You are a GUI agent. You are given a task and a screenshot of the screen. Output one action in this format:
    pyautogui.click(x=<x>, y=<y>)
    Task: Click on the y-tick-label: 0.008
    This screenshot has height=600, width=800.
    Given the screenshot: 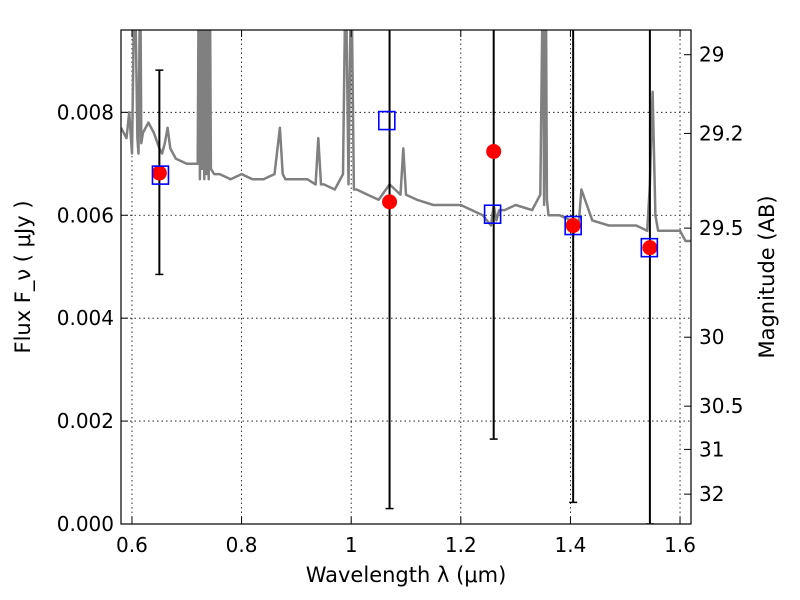 What is the action you would take?
    pyautogui.click(x=85, y=112)
    